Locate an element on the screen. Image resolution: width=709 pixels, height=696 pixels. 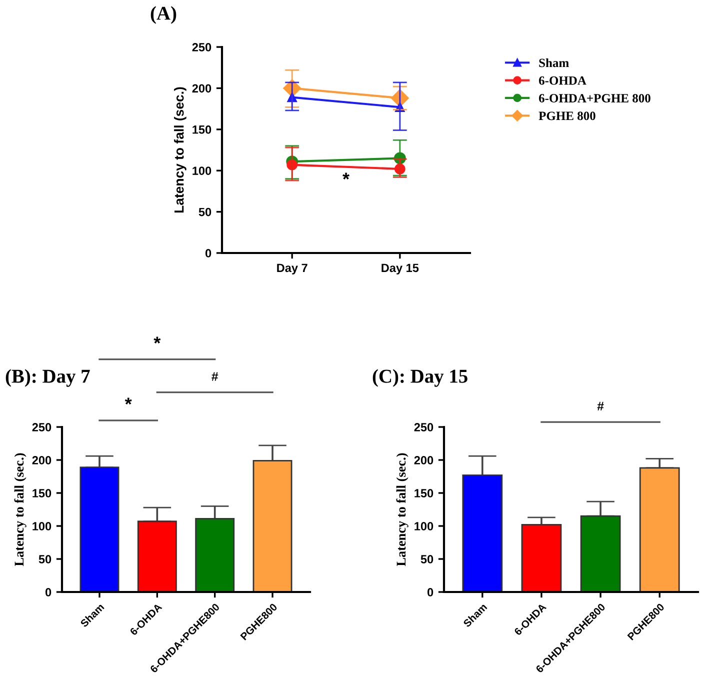
annotation: * is located at coordinates (346, 176).